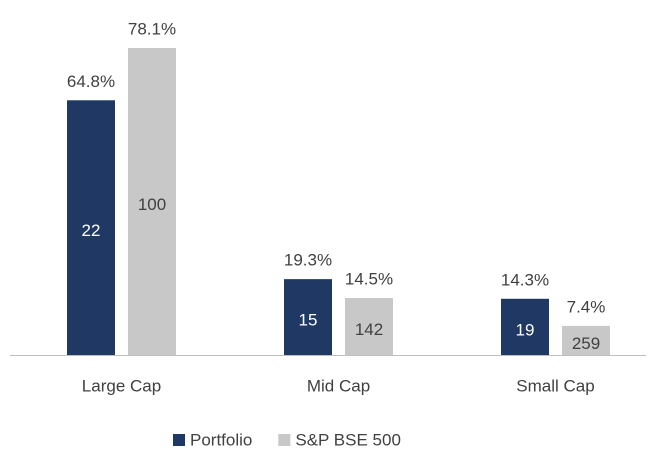 The height and width of the screenshot is (452, 656). What do you see at coordinates (348, 439) in the screenshot?
I see `legend-label: S&P BSE 500` at bounding box center [348, 439].